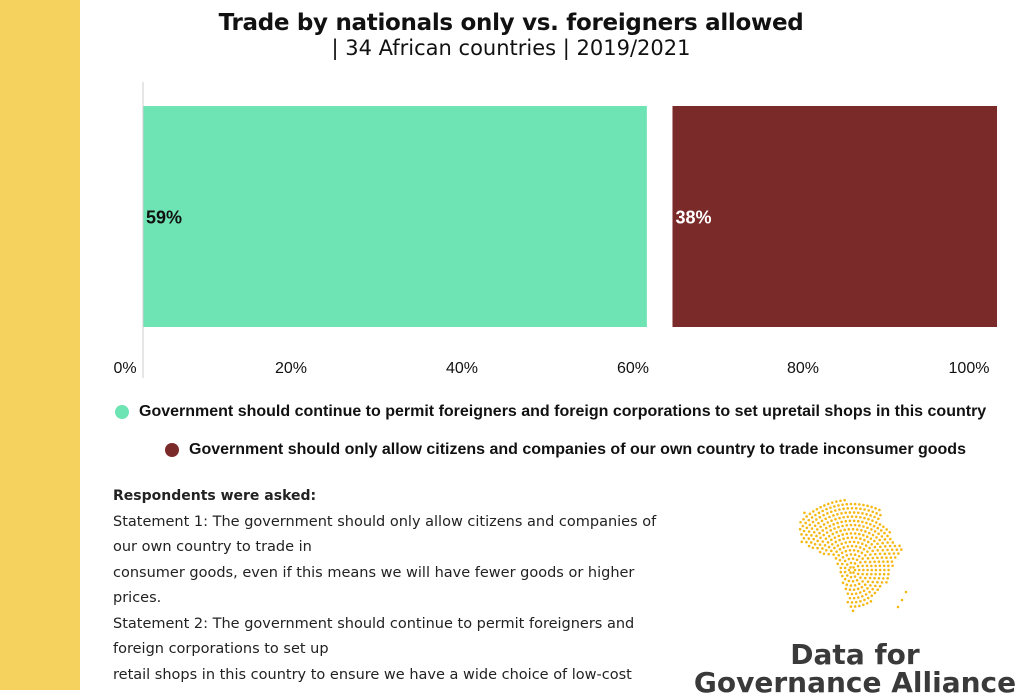 The image size is (1024, 699). I want to click on logo-text-line2: Governance Alliance, so click(855, 682).